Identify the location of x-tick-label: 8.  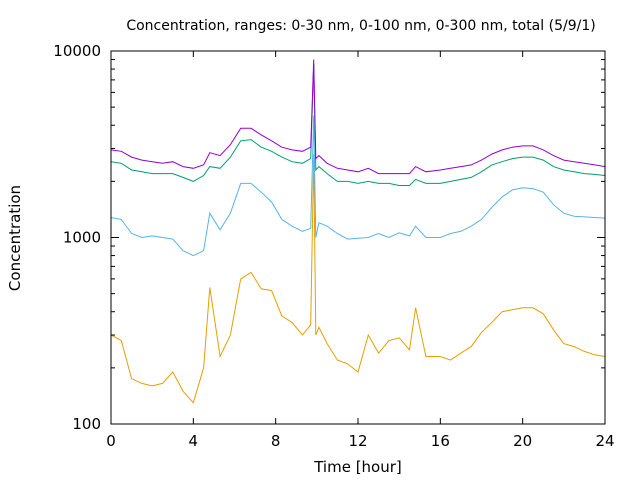
(276, 441).